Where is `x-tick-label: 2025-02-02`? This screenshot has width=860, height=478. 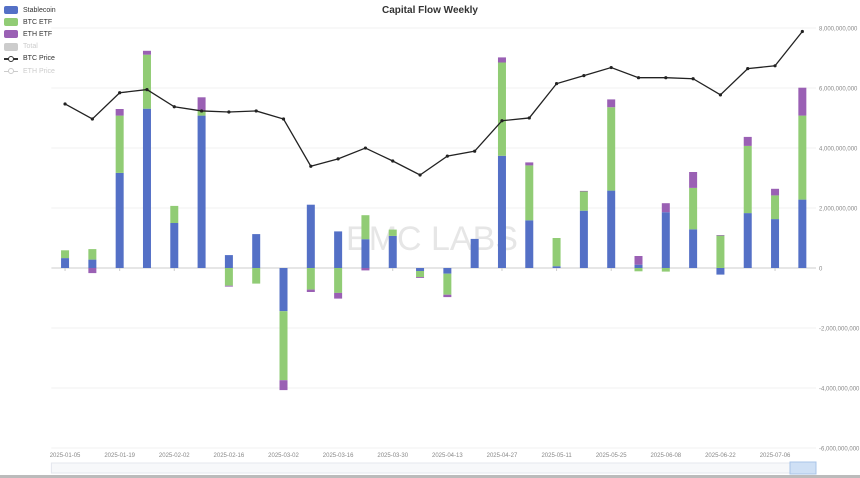 x-tick-label: 2025-02-02 is located at coordinates (174, 456).